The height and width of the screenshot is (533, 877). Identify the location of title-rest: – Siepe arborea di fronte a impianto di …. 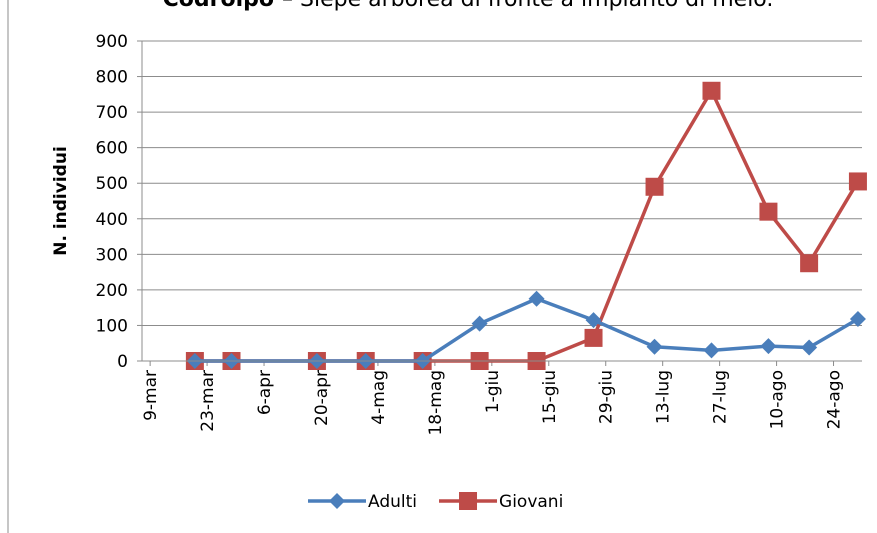
(527, 6).